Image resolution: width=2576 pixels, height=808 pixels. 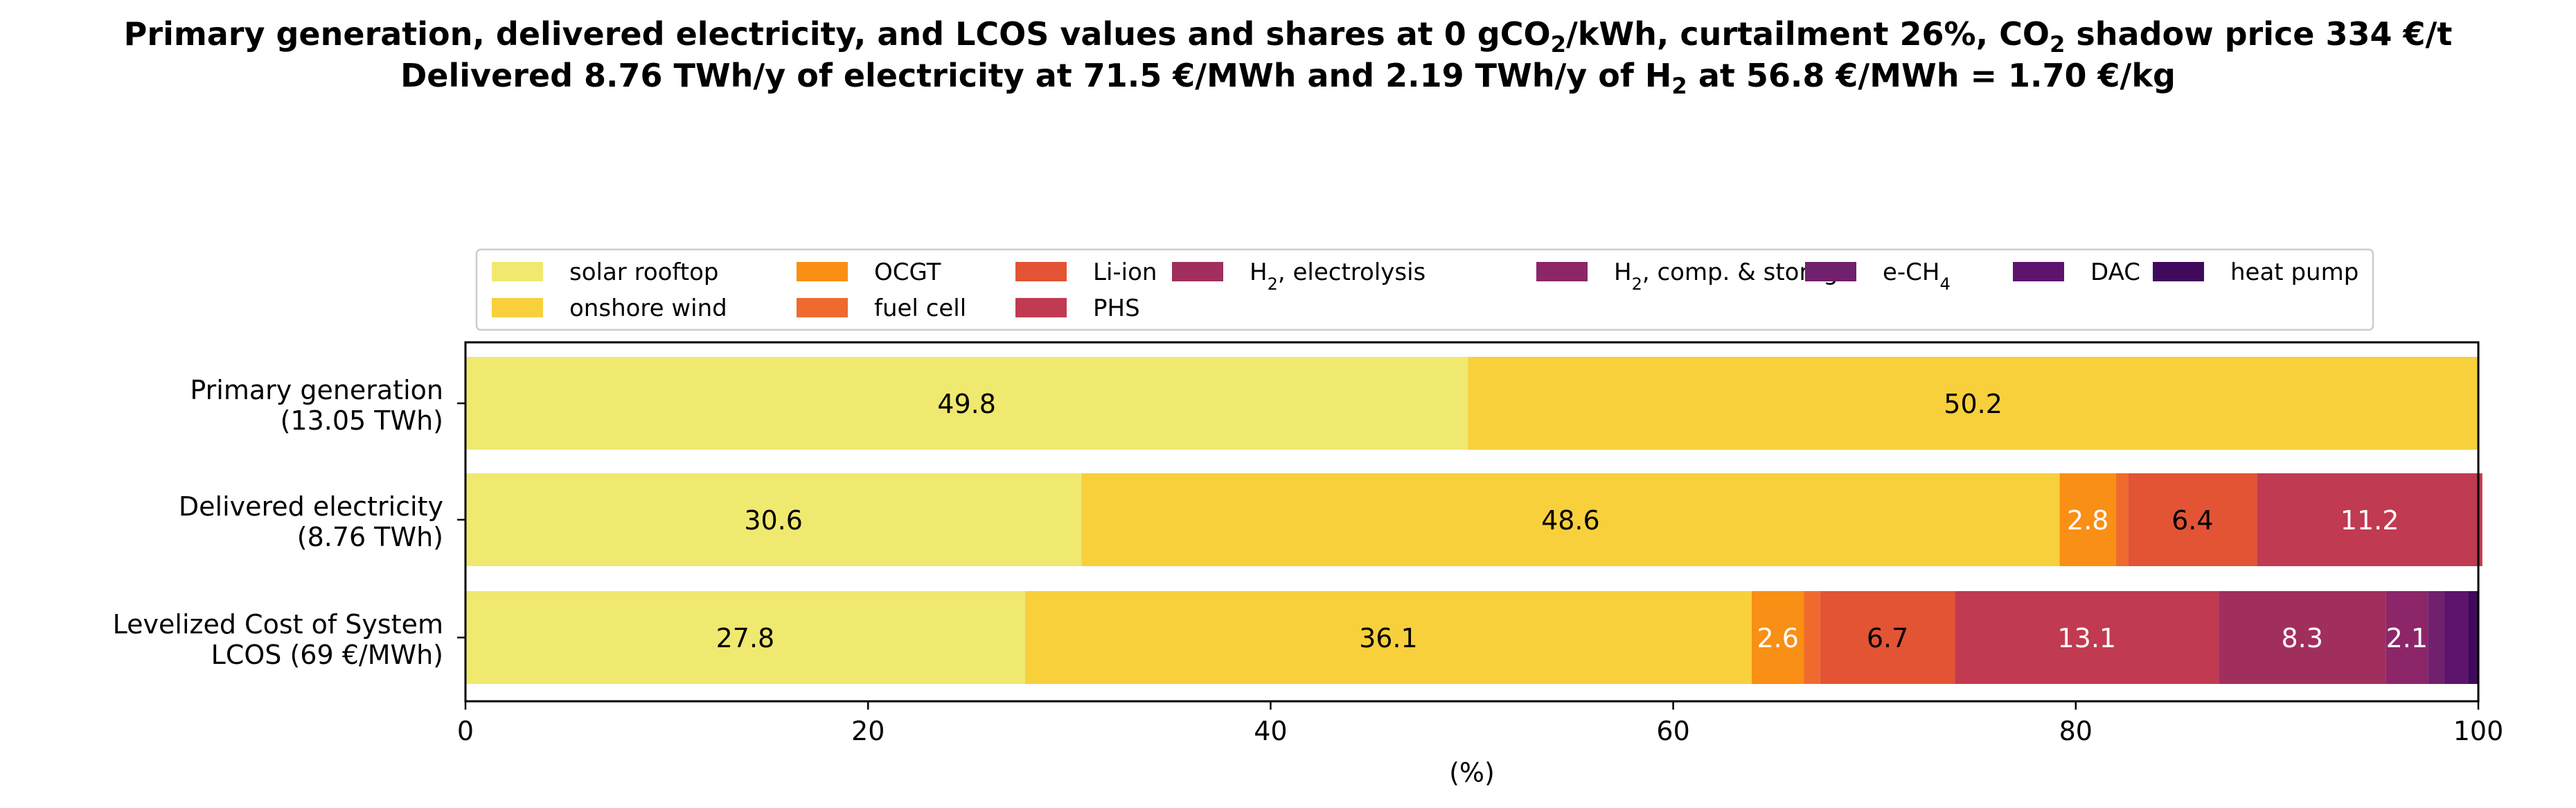 I want to click on x-tick-label-60: 60, so click(x=1672, y=731).